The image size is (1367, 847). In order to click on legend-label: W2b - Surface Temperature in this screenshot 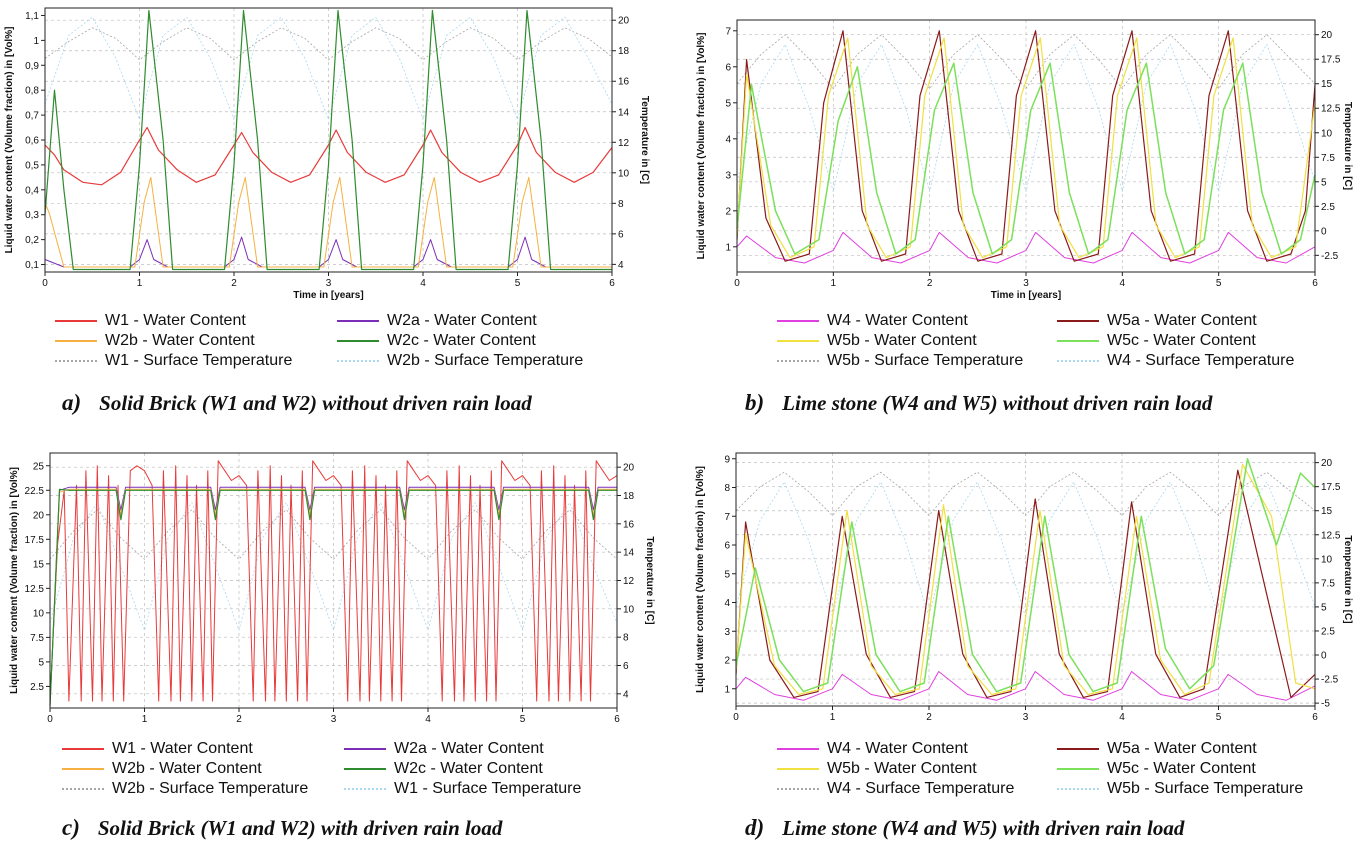, I will do `click(210, 788)`.